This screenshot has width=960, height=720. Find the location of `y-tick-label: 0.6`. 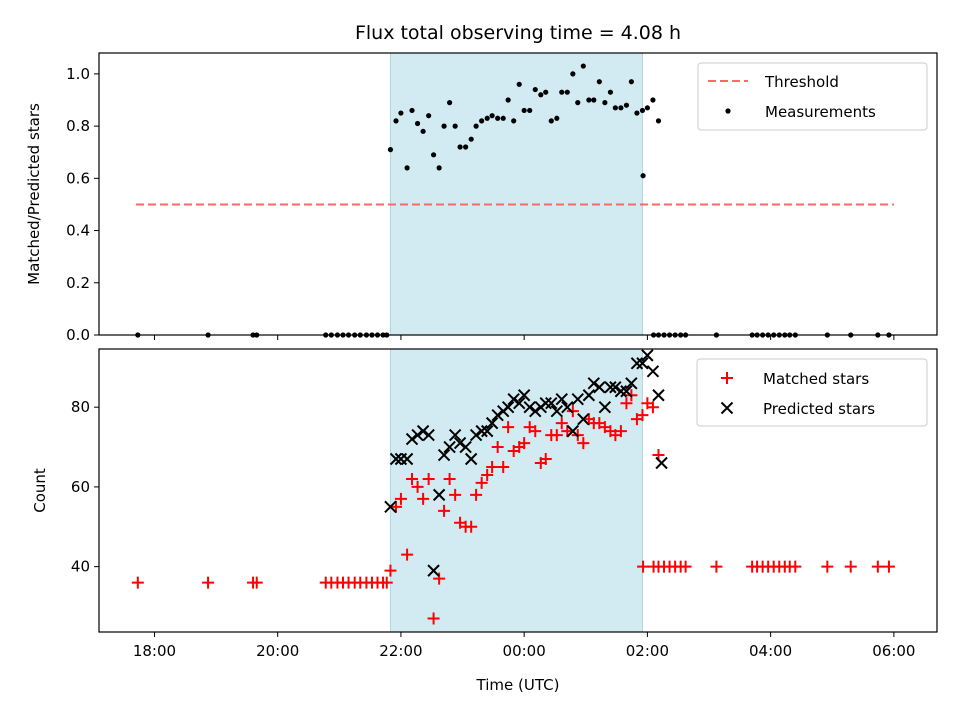

y-tick-label: 0.6 is located at coordinates (78, 178).